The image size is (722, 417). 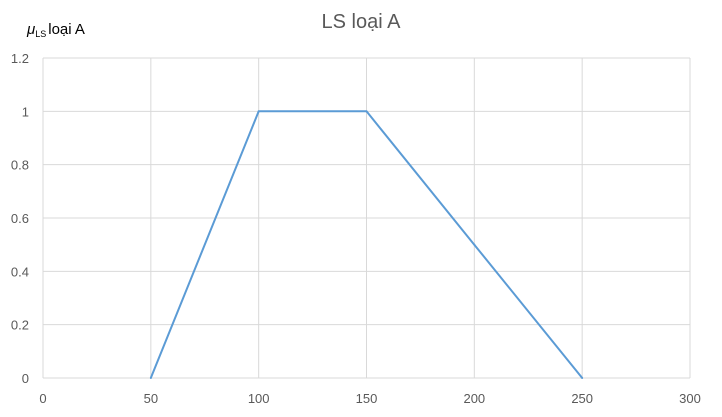 What do you see at coordinates (25, 378) in the screenshot?
I see `y-tick-label: 0` at bounding box center [25, 378].